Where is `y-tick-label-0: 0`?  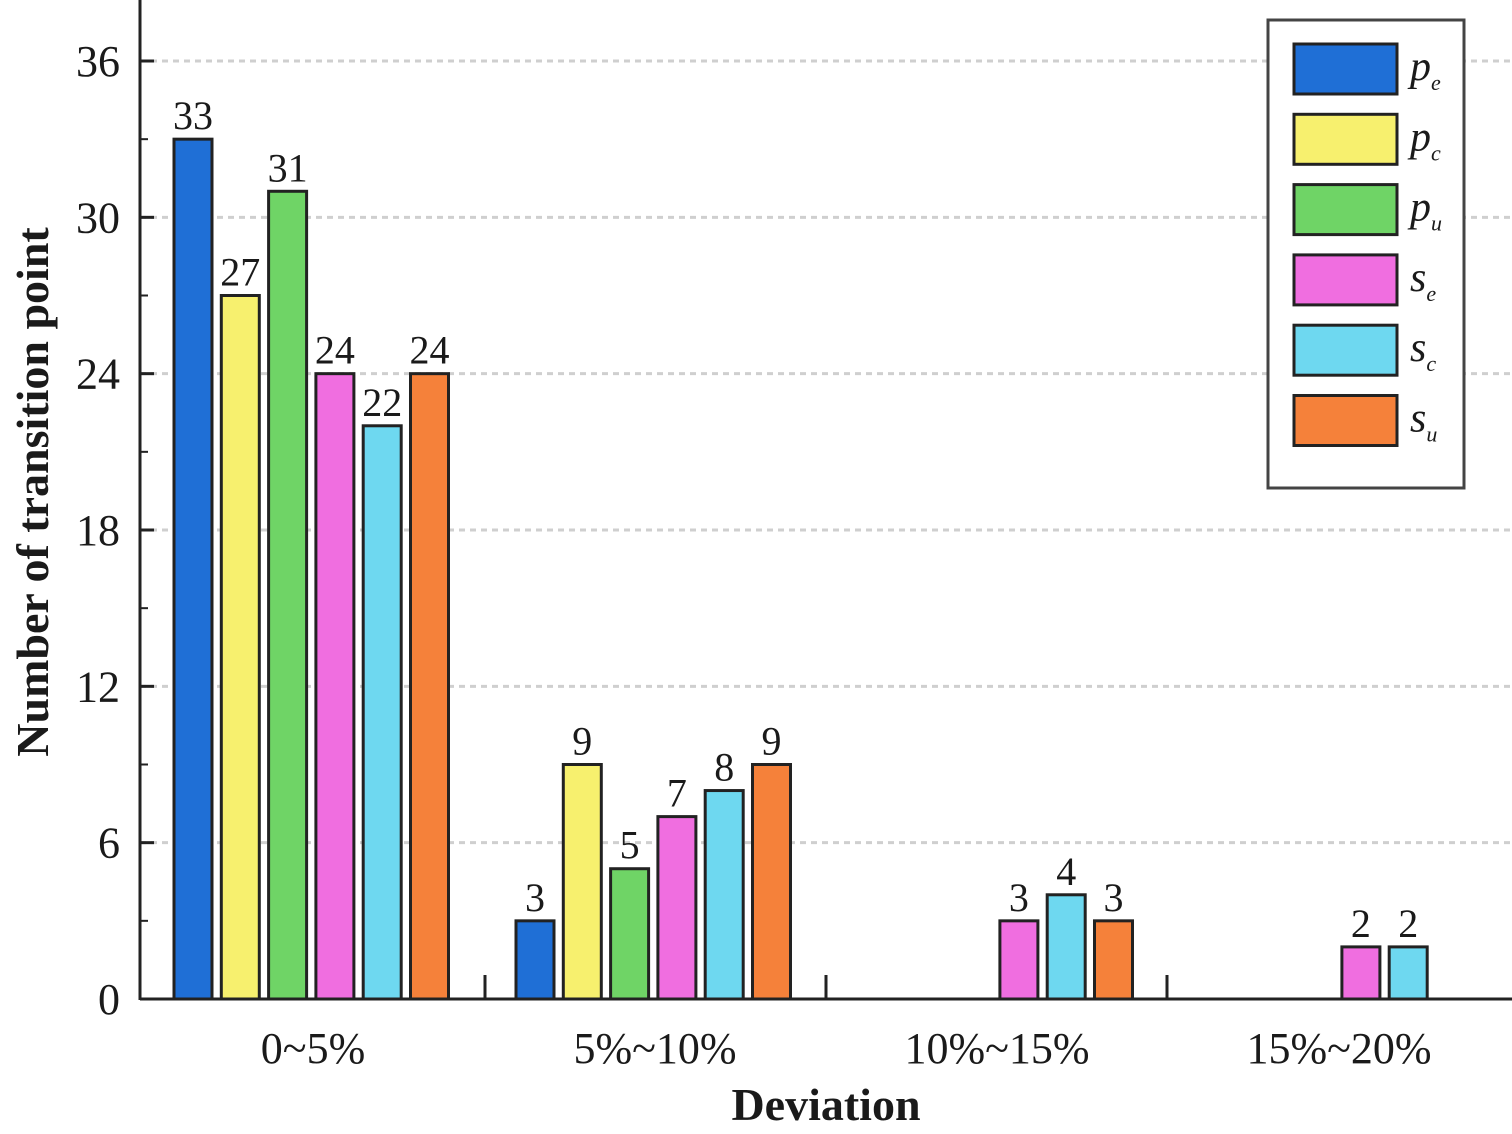 y-tick-label-0: 0 is located at coordinates (109, 999).